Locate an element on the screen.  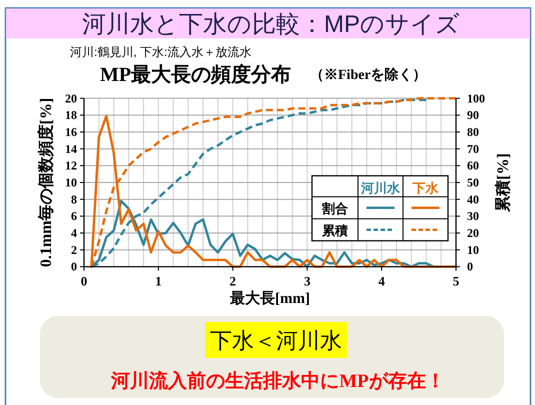
subtitle: 河川:鶴見川, 下水:流入水＋放流水 is located at coordinates (161, 52).